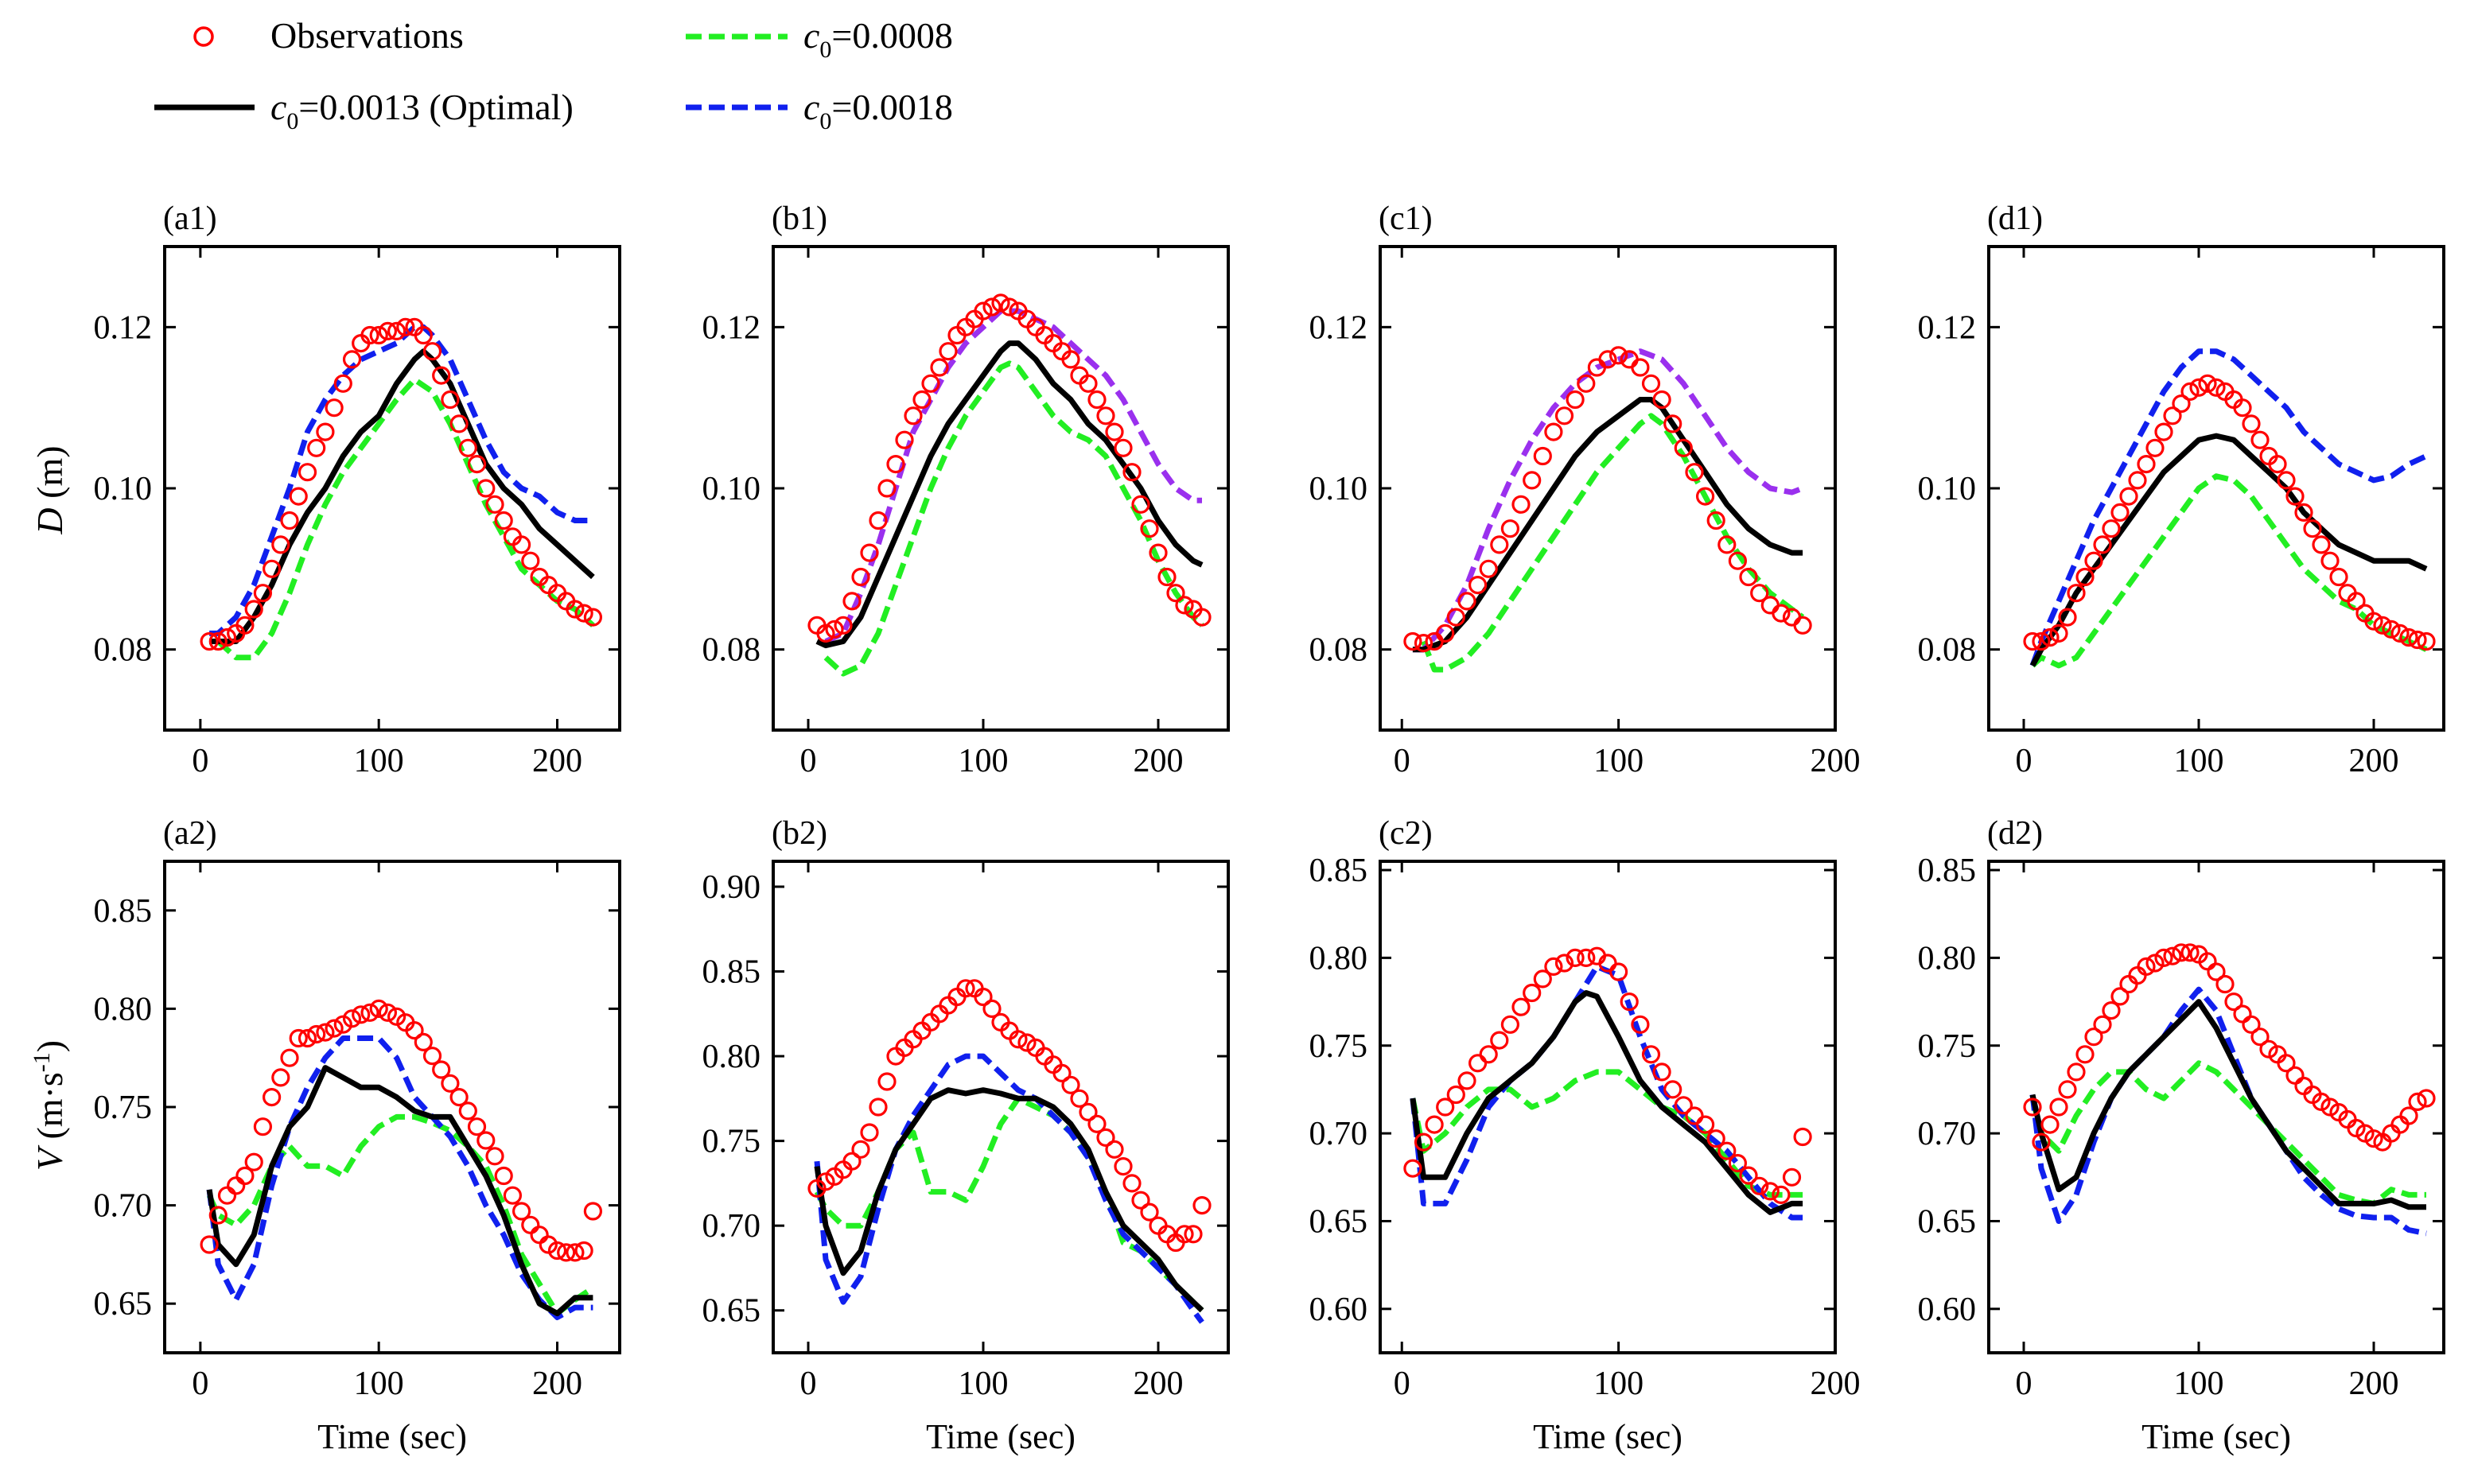 Image resolution: width=2474 pixels, height=1484 pixels. I want to click on series-line-c0-0018-alt, so click(1013, 476).